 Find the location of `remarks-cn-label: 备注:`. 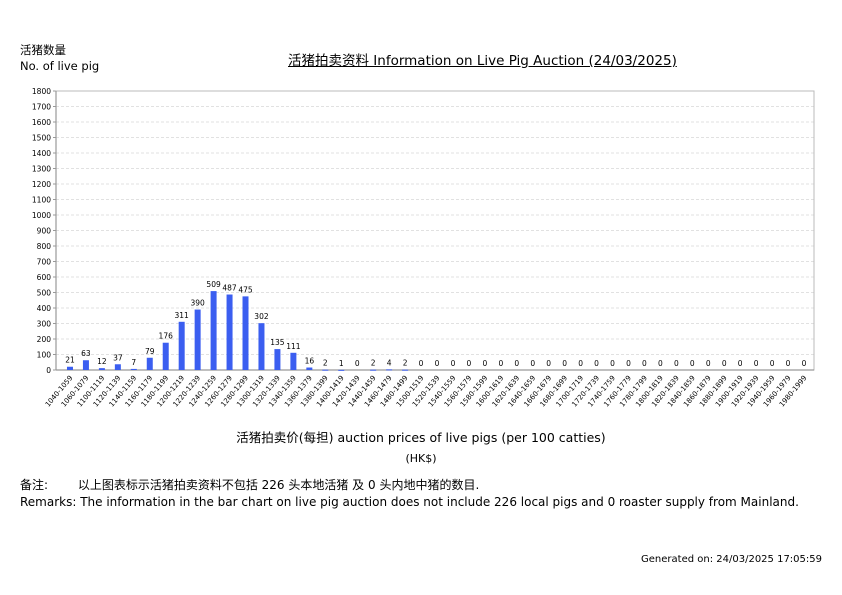

remarks-cn-label: 备注: is located at coordinates (34, 485).